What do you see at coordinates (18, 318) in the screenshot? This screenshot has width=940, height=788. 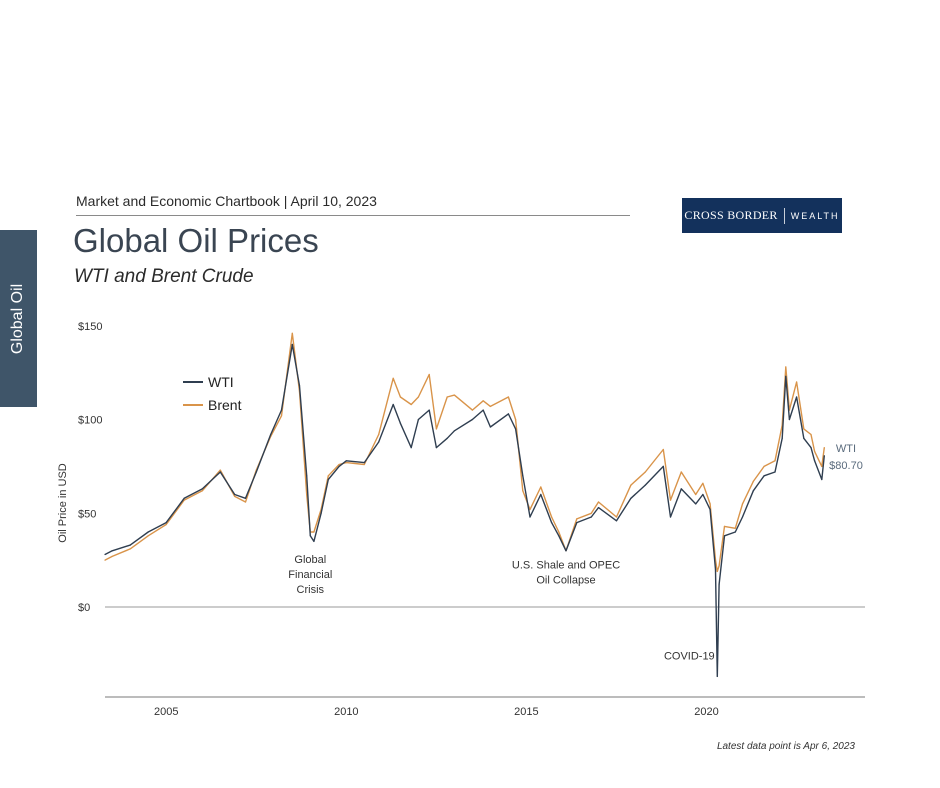 I see `sidebar-tab-global-oil: Global Oil` at bounding box center [18, 318].